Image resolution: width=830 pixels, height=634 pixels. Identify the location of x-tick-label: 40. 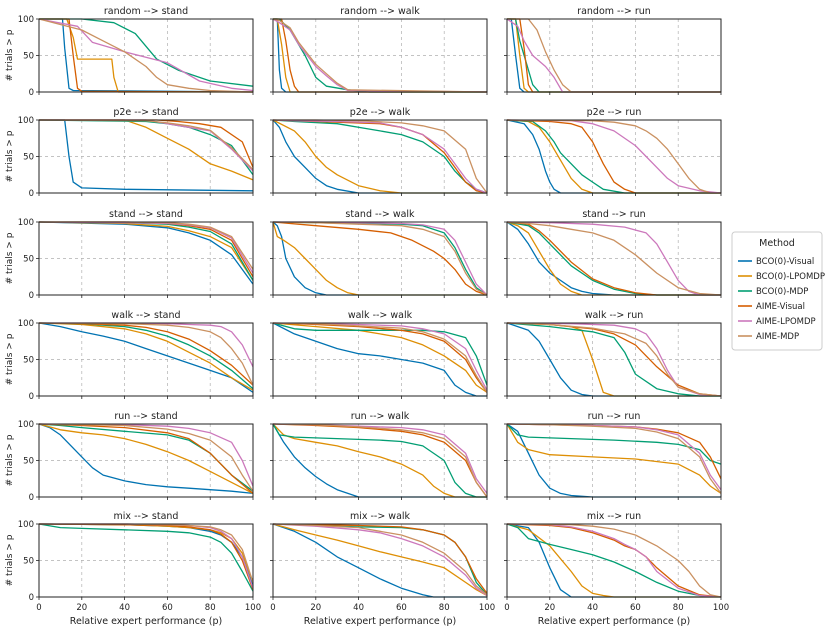
(358, 608).